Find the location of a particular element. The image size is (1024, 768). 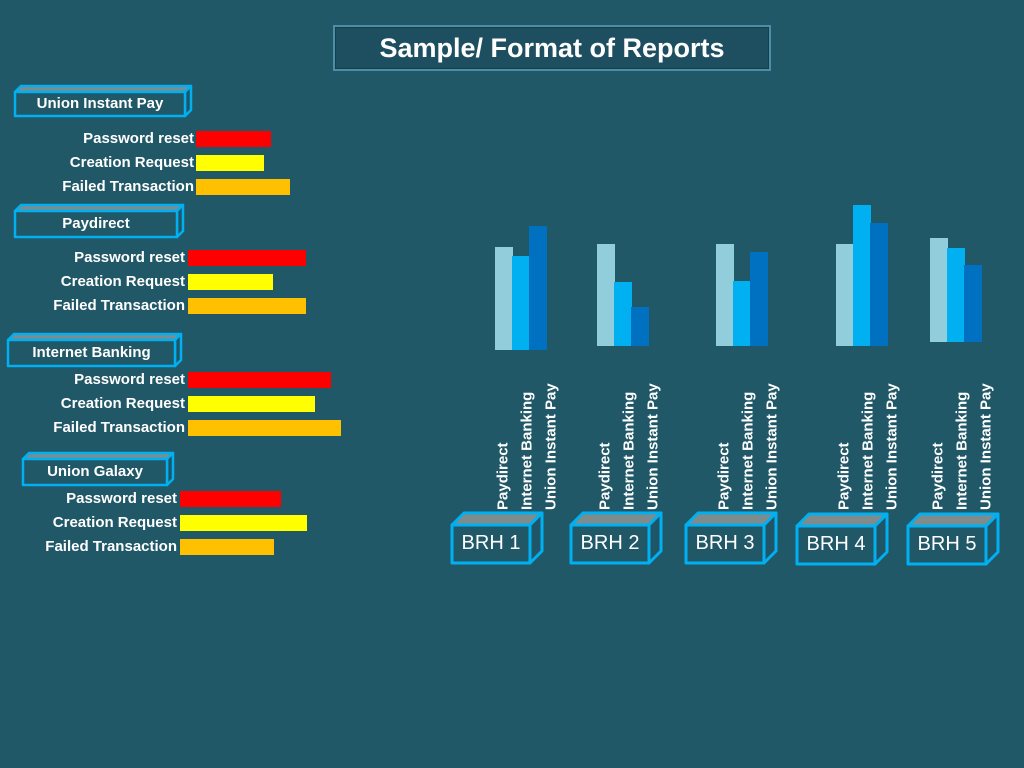

bar-internet-banking-brh2 is located at coordinates (623, 314).